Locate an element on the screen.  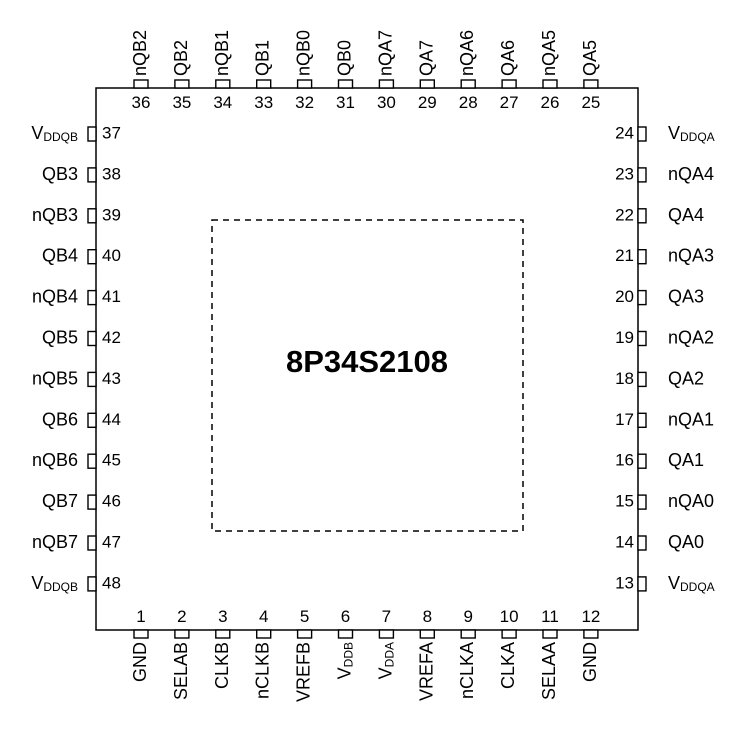
pin-number-27: 27 is located at coordinates (509, 102).